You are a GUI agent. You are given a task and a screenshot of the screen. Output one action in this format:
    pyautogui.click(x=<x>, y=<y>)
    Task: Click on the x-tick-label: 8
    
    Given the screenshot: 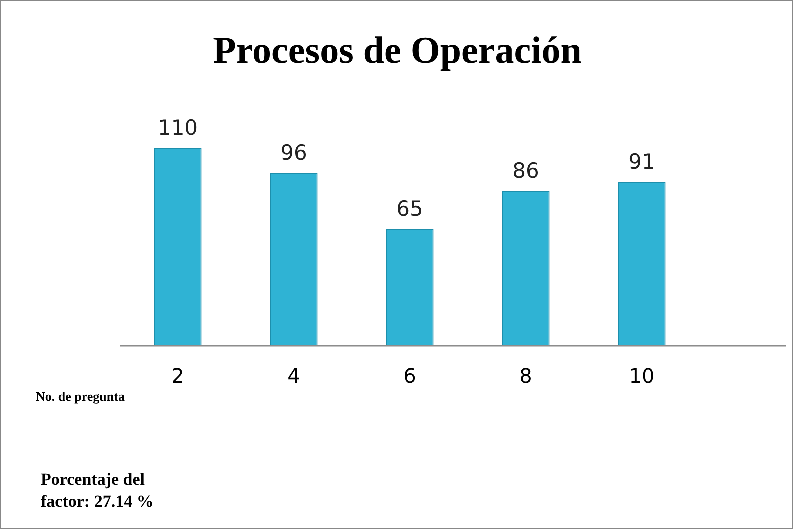 What is the action you would take?
    pyautogui.click(x=526, y=376)
    